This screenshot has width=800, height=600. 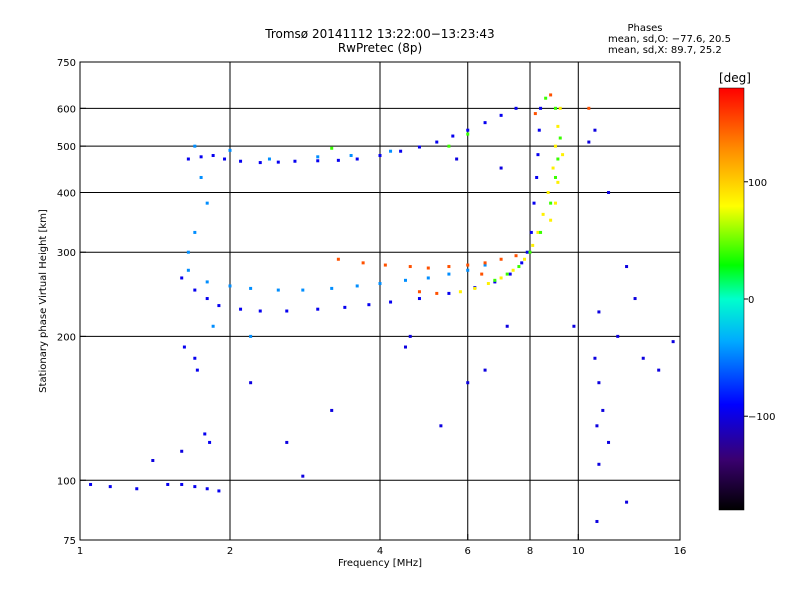 What do you see at coordinates (761, 417) in the screenshot?
I see `colorbar-tick-label: −100` at bounding box center [761, 417].